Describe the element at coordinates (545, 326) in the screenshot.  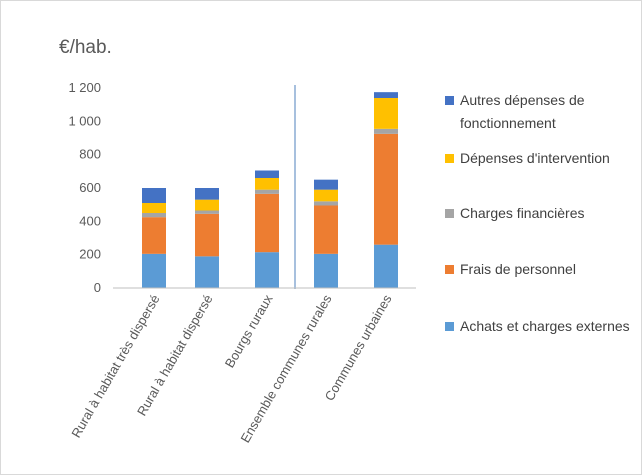
I see `legend-label: Achats et charges externes` at that location.